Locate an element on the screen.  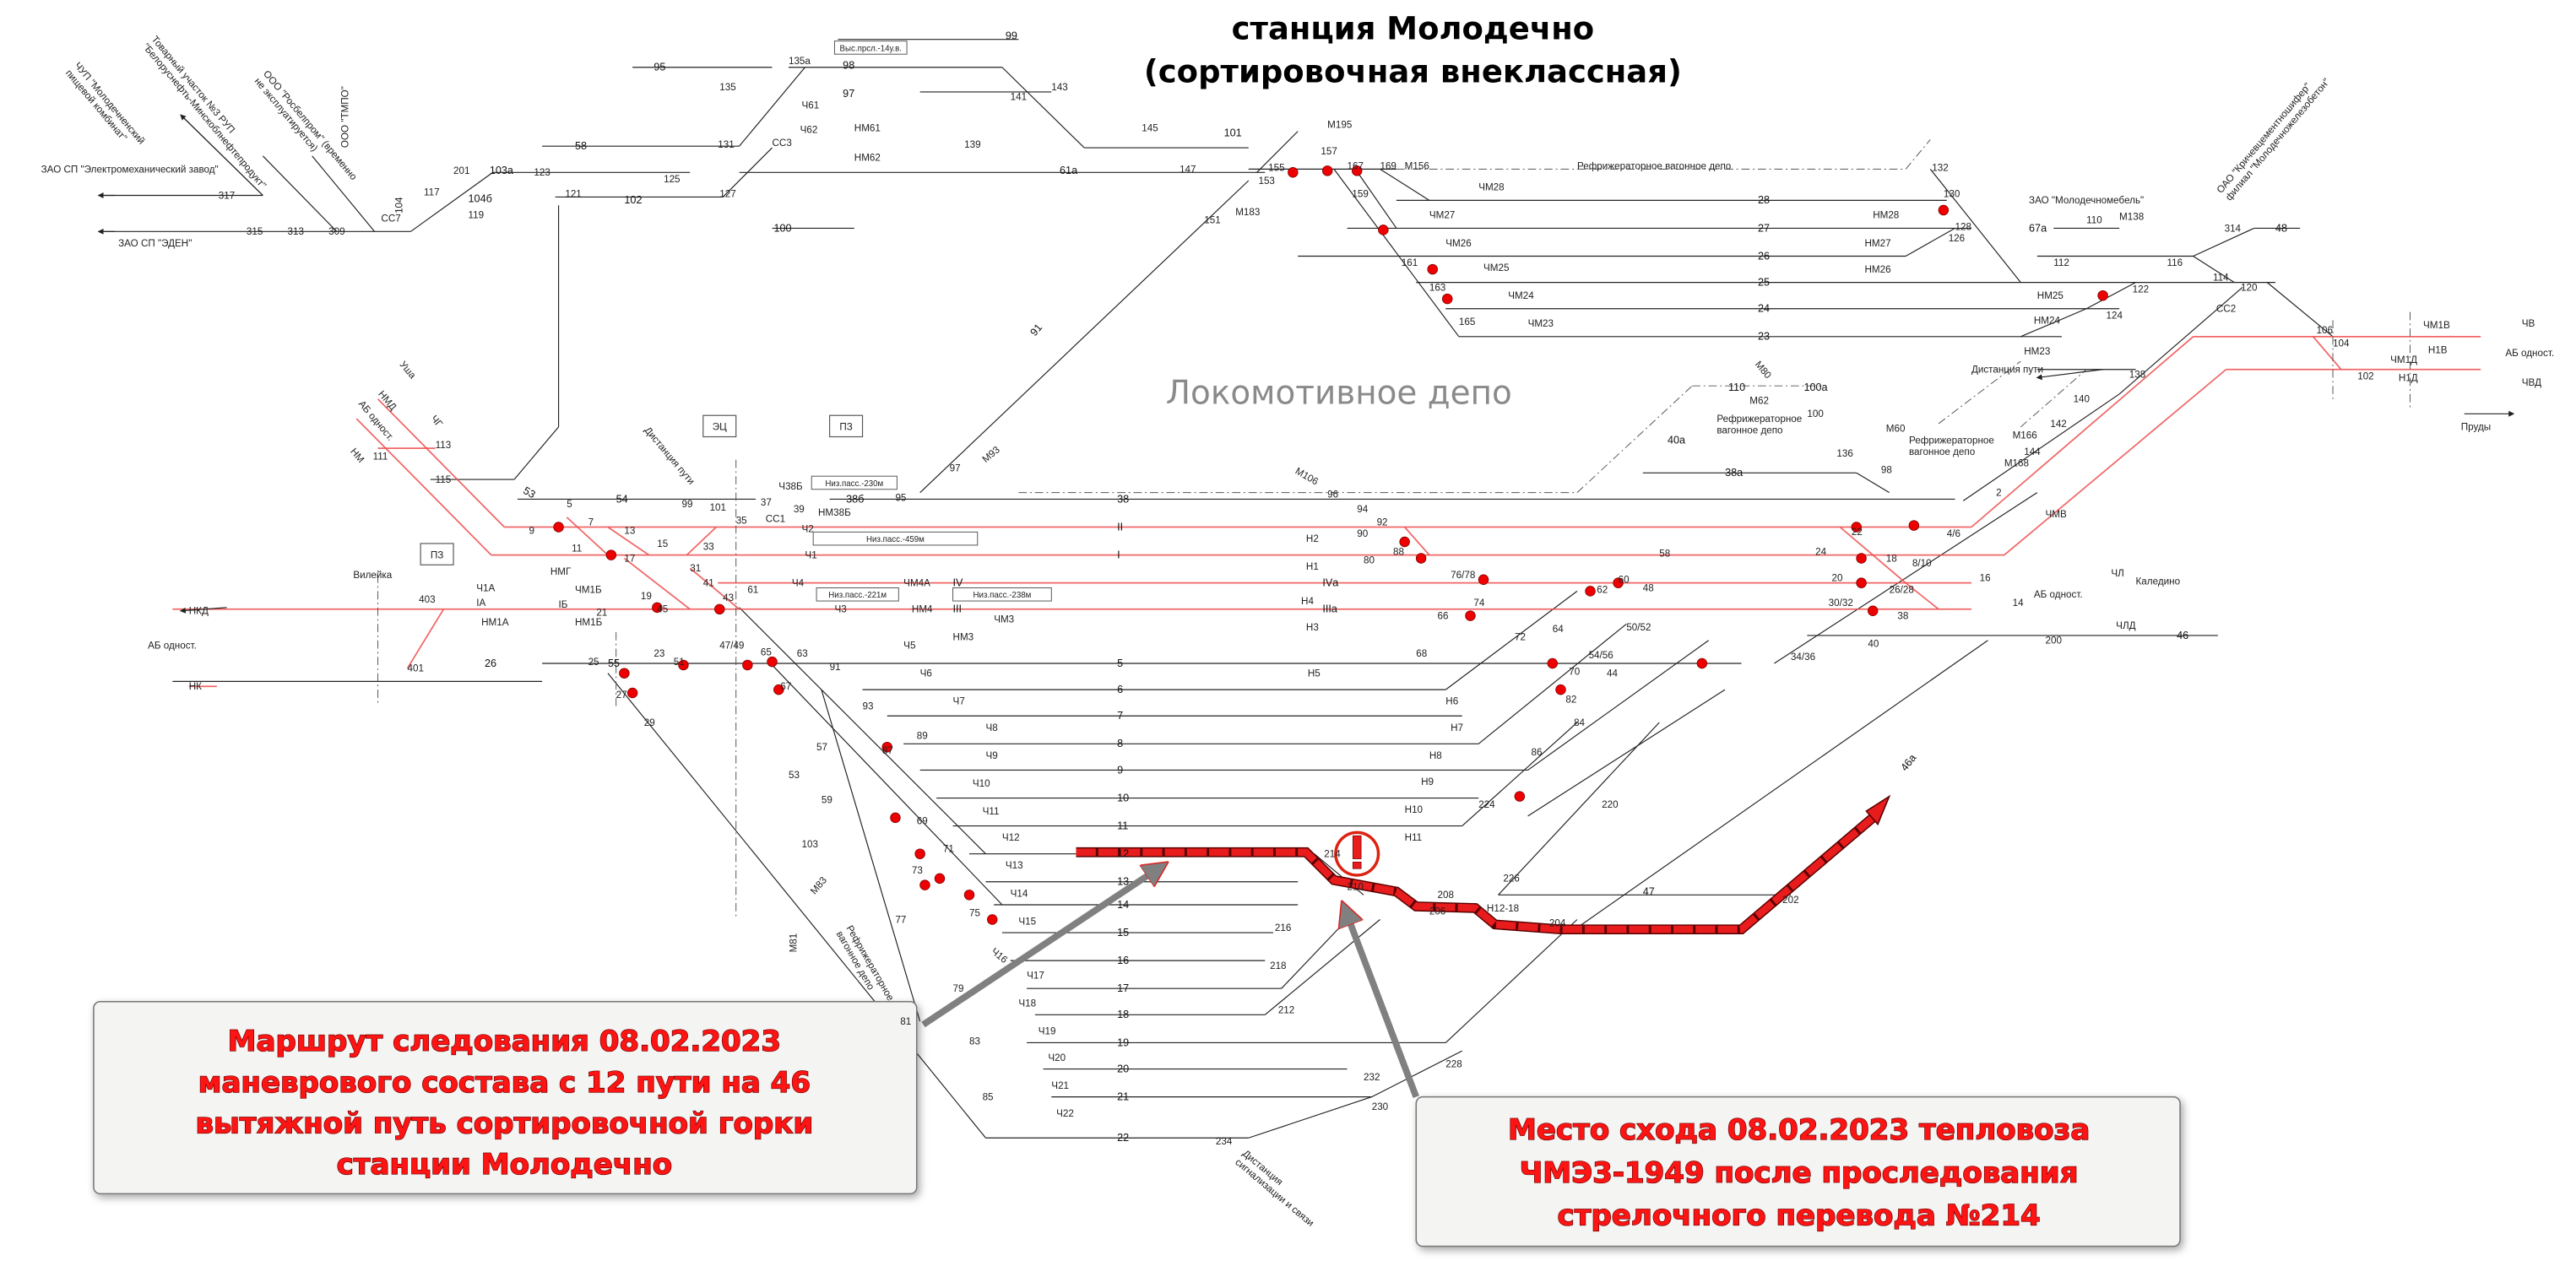
switch-number: 8/10 is located at coordinates (1922, 563).